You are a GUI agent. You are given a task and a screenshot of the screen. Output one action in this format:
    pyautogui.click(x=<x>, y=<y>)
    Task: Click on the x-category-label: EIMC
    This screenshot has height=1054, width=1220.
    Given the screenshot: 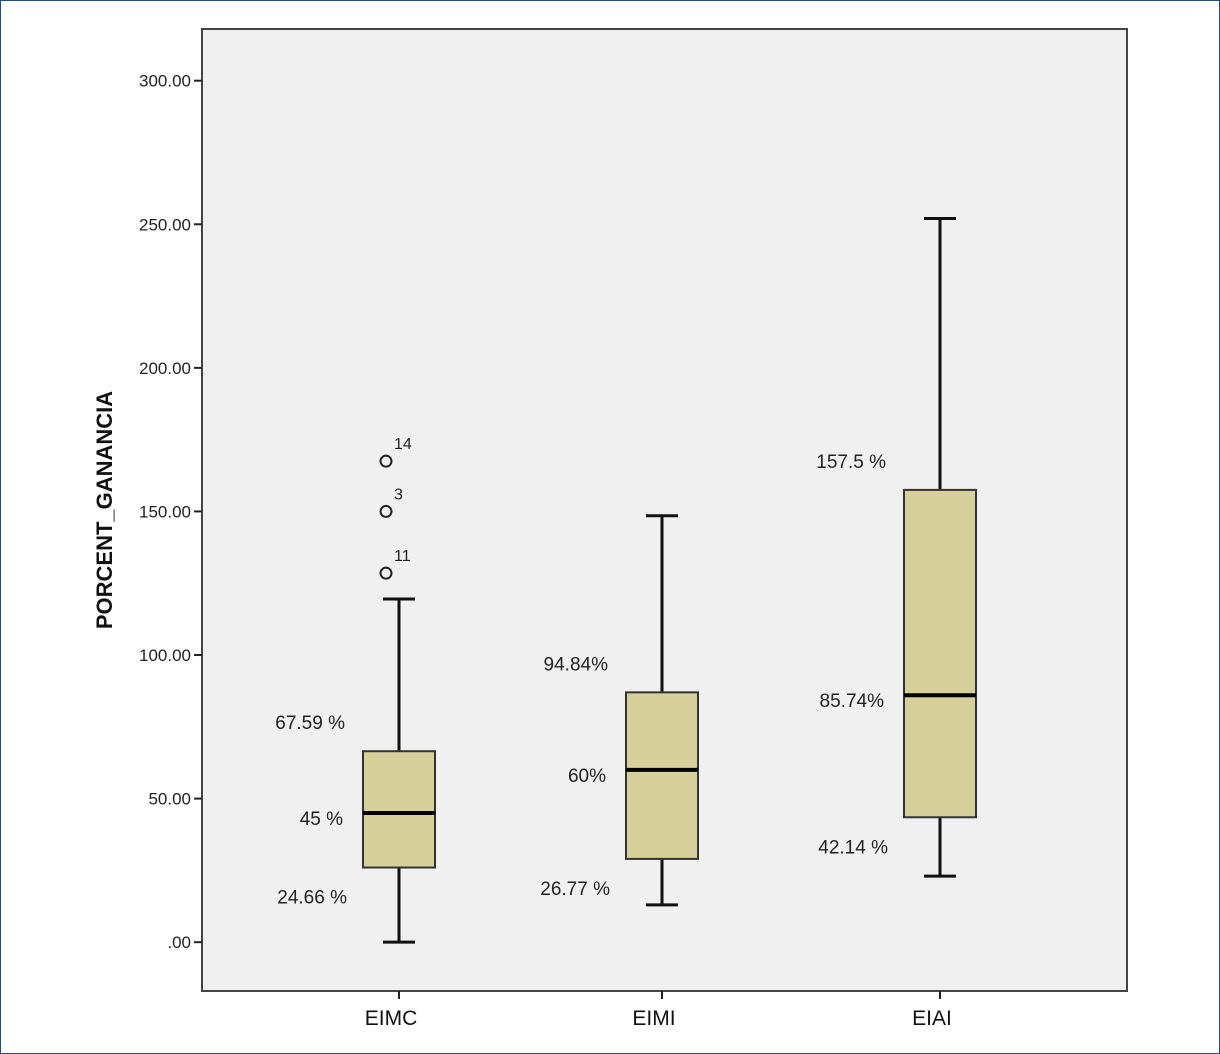 What is the action you would take?
    pyautogui.click(x=391, y=1018)
    